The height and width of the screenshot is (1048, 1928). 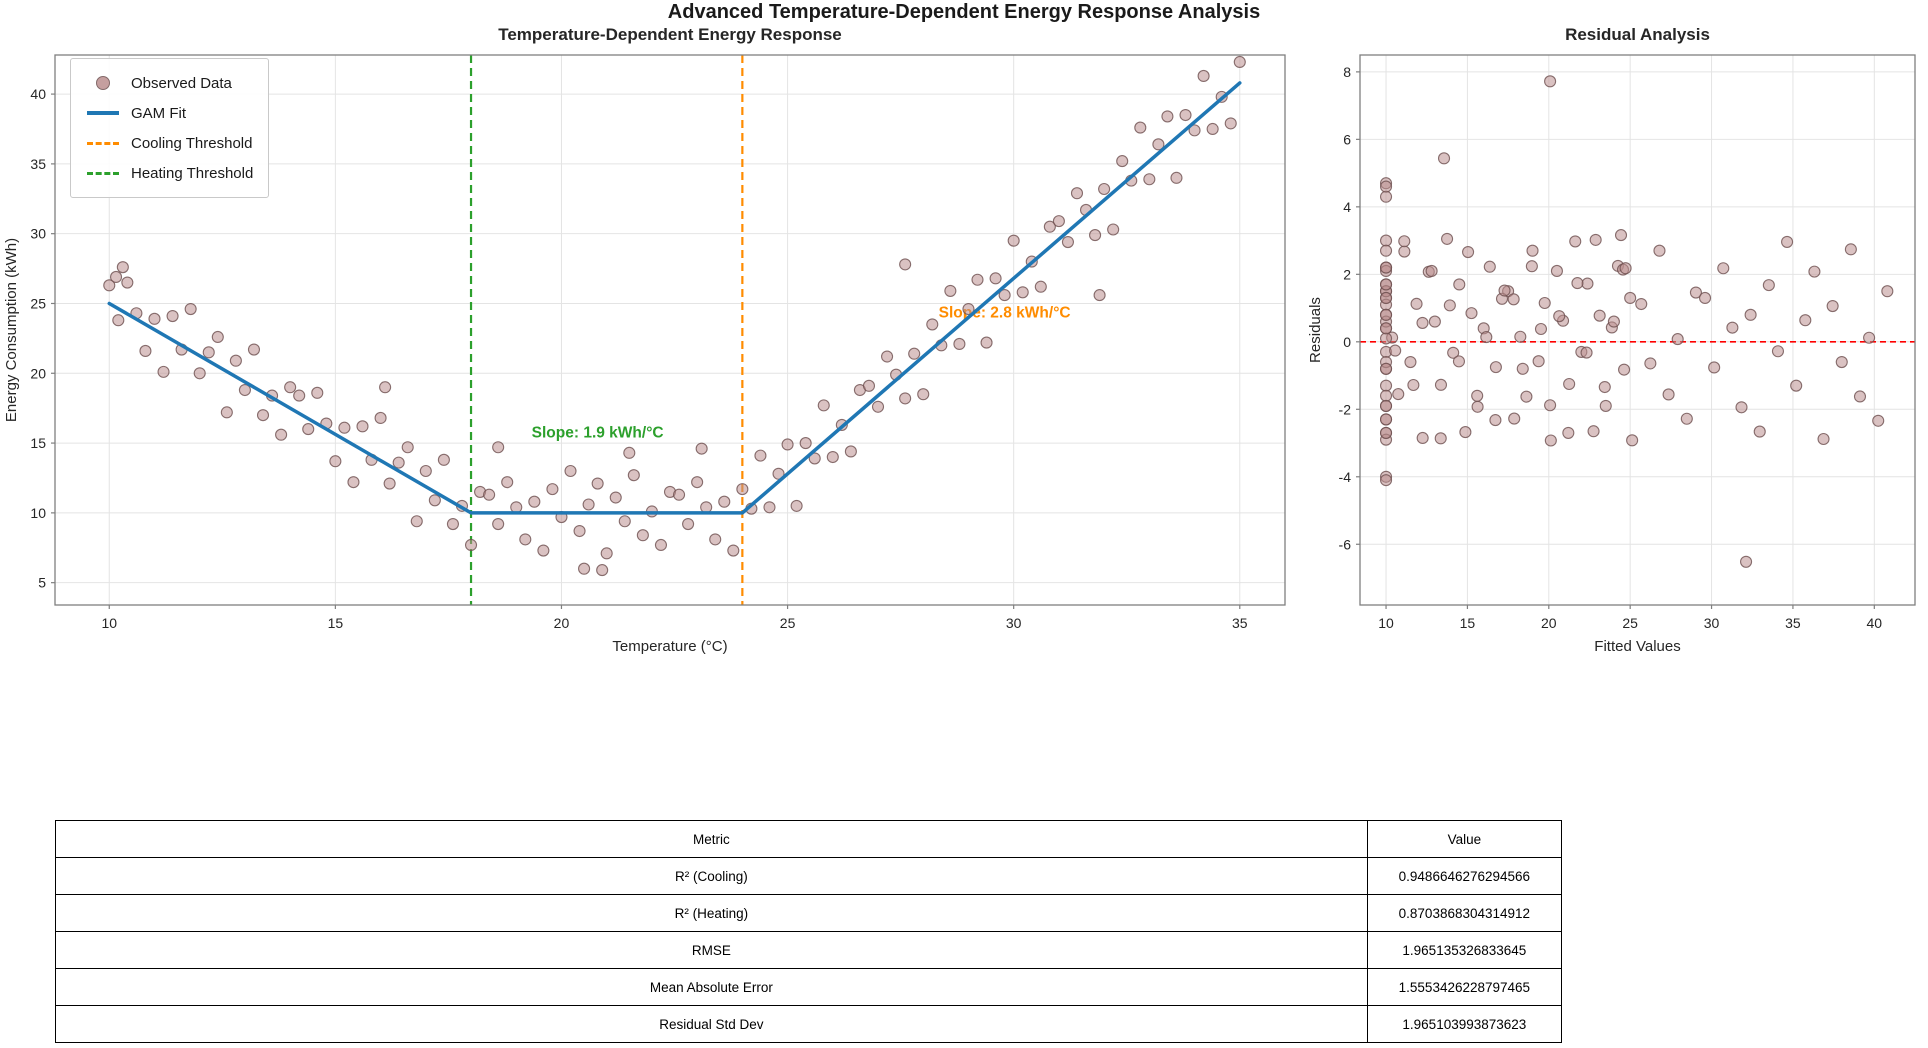 I want to click on svg-text: 5, so click(x=42, y=583).